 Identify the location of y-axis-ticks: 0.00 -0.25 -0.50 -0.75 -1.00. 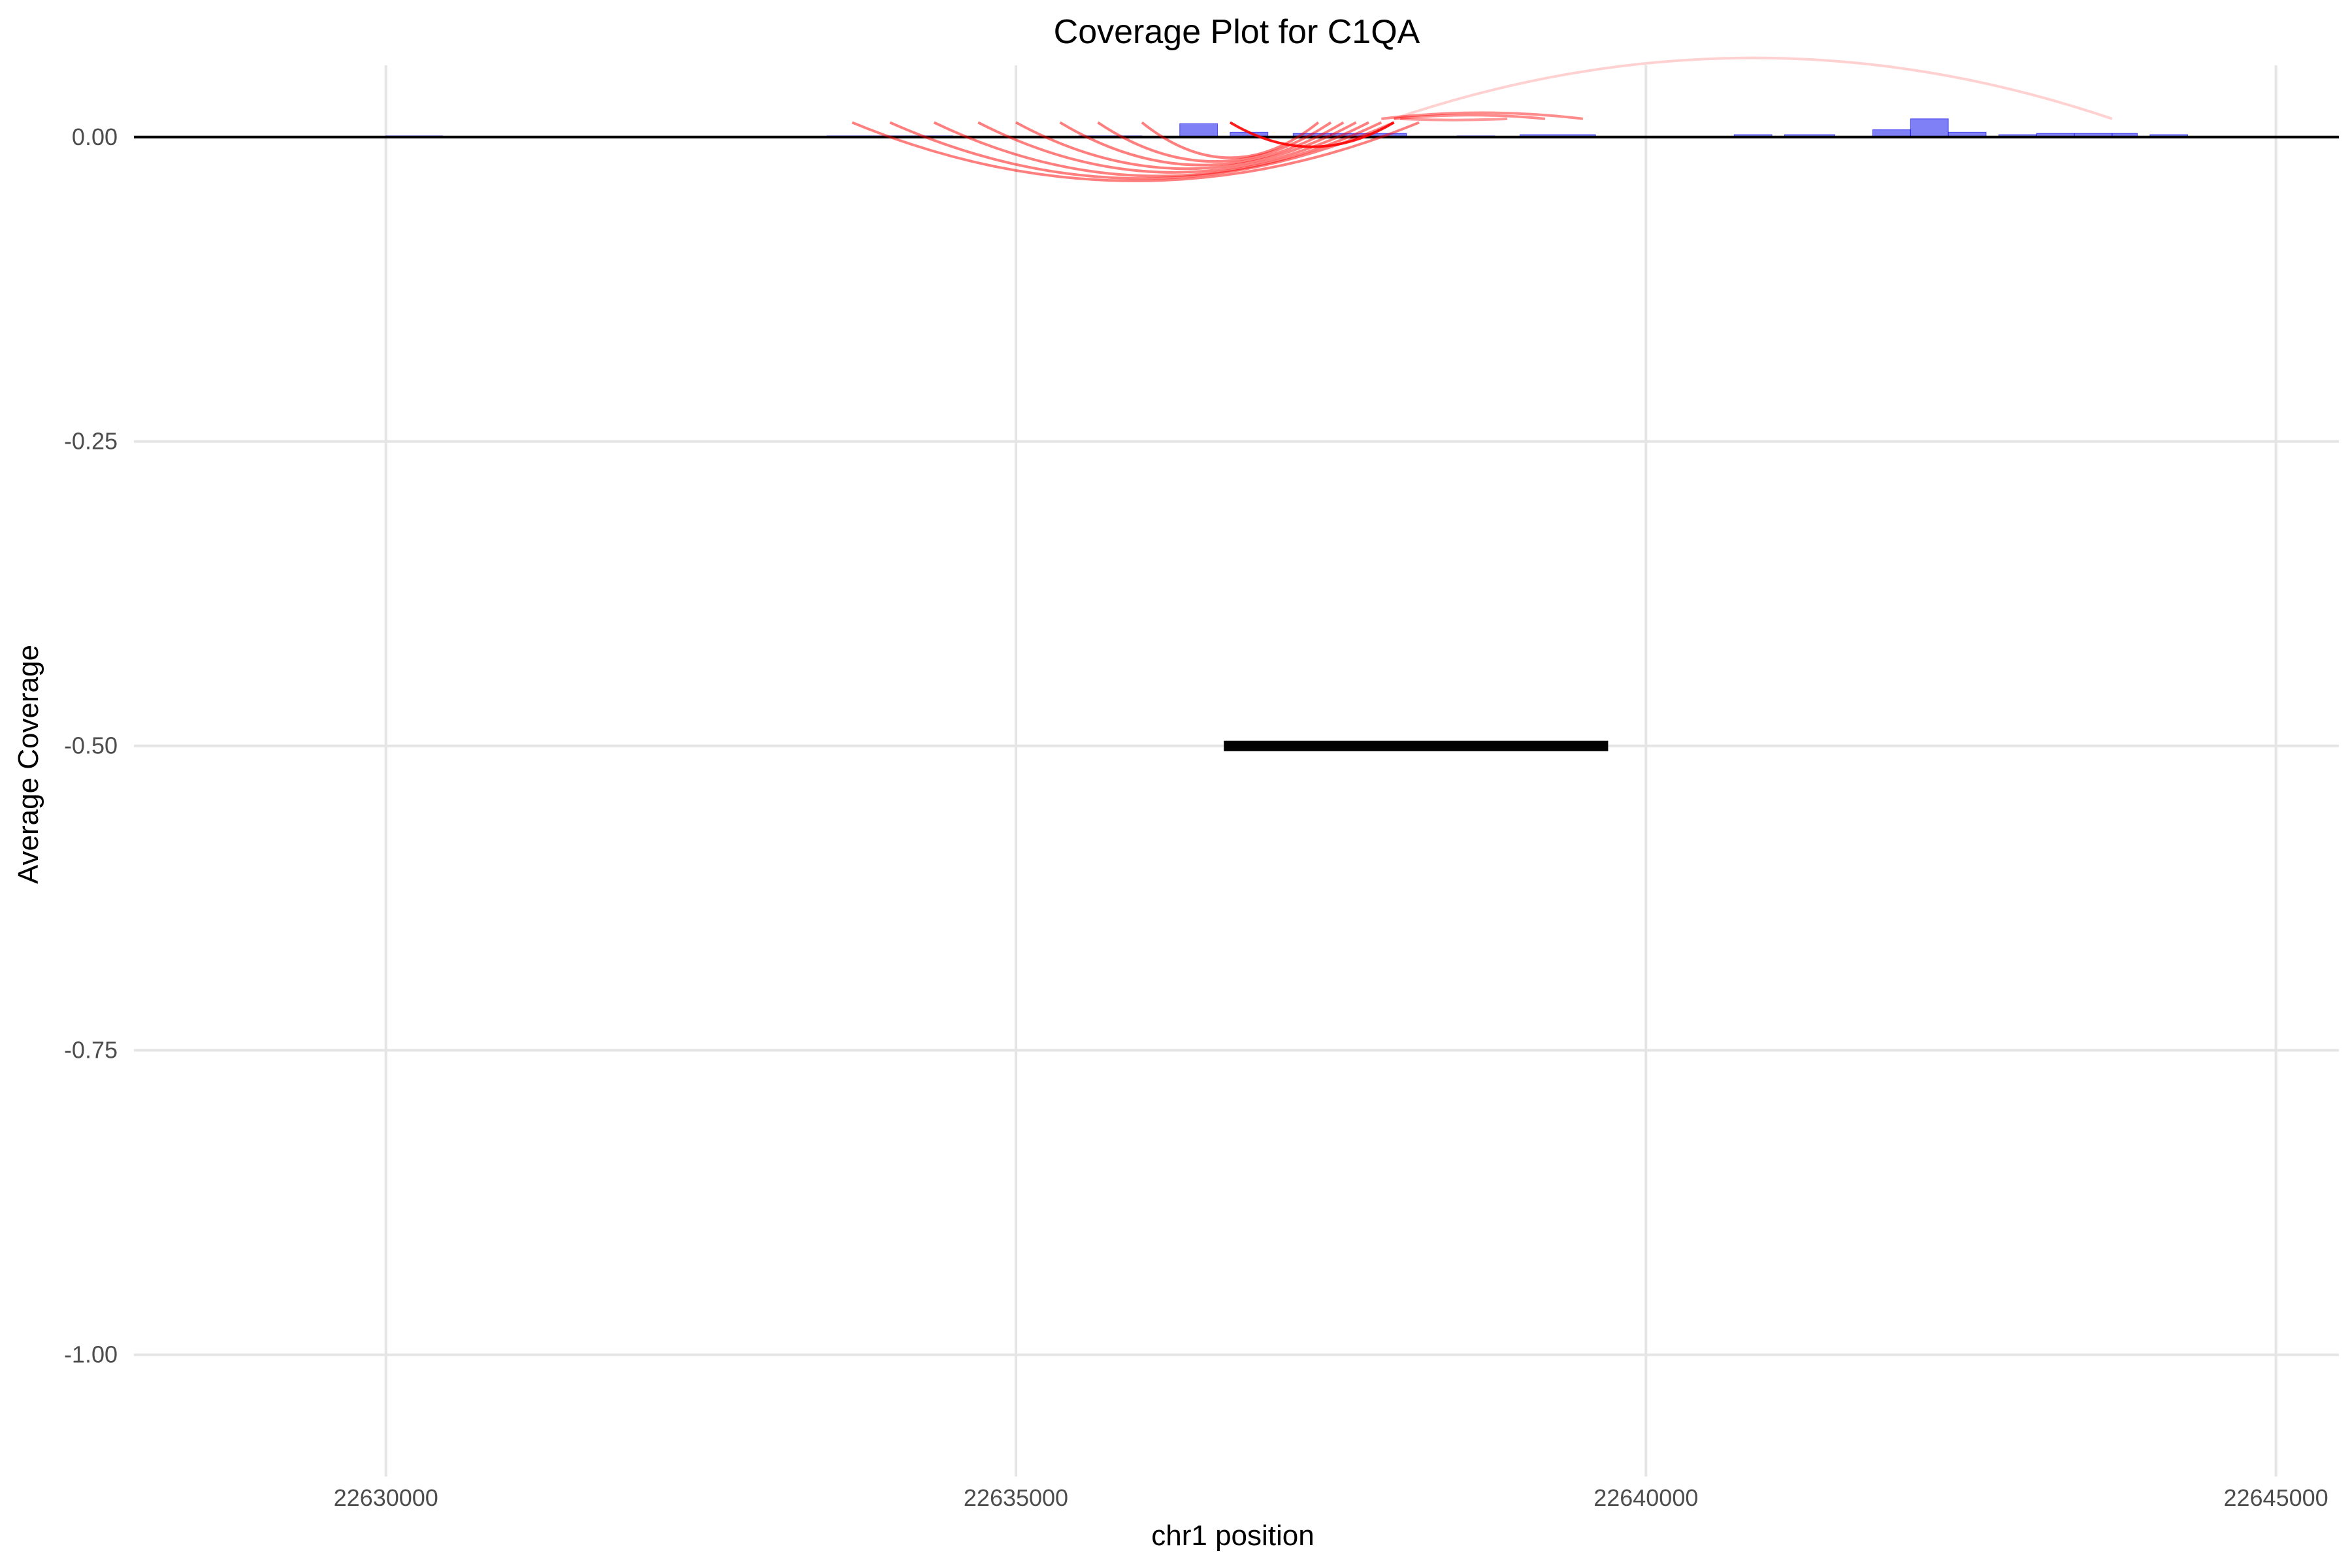
(91, 745).